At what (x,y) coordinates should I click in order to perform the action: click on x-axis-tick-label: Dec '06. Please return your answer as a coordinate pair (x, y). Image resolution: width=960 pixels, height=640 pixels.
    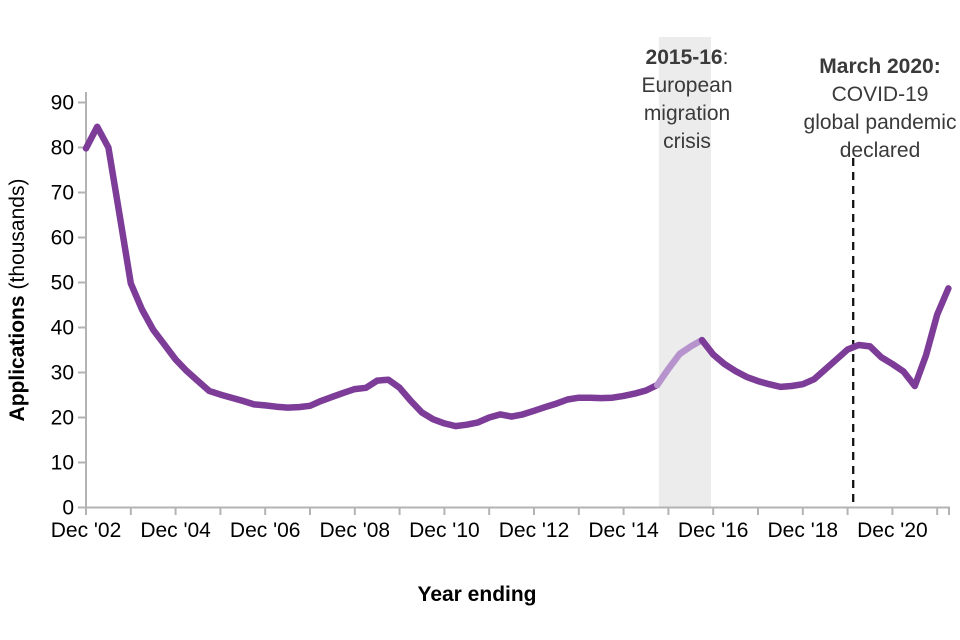
    Looking at the image, I should click on (265, 530).